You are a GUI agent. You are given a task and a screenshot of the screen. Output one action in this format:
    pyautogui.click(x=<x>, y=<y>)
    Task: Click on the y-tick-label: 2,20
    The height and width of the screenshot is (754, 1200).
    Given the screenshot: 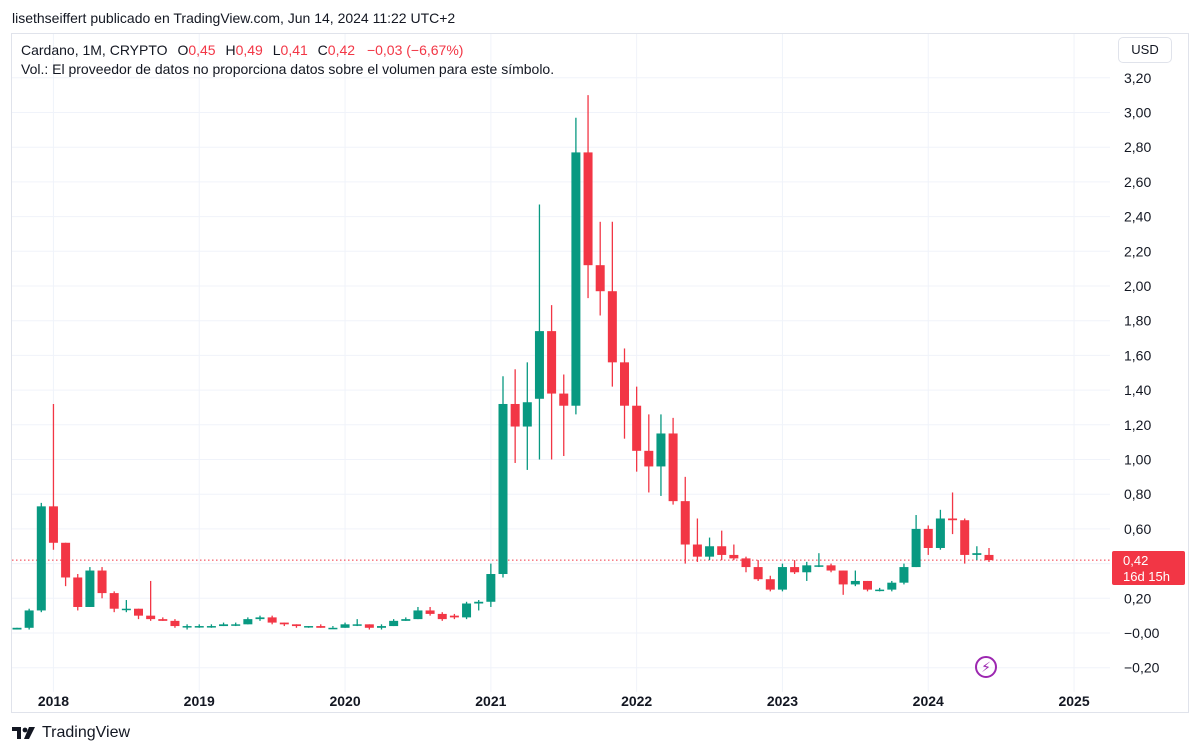 What is the action you would take?
    pyautogui.click(x=1137, y=251)
    